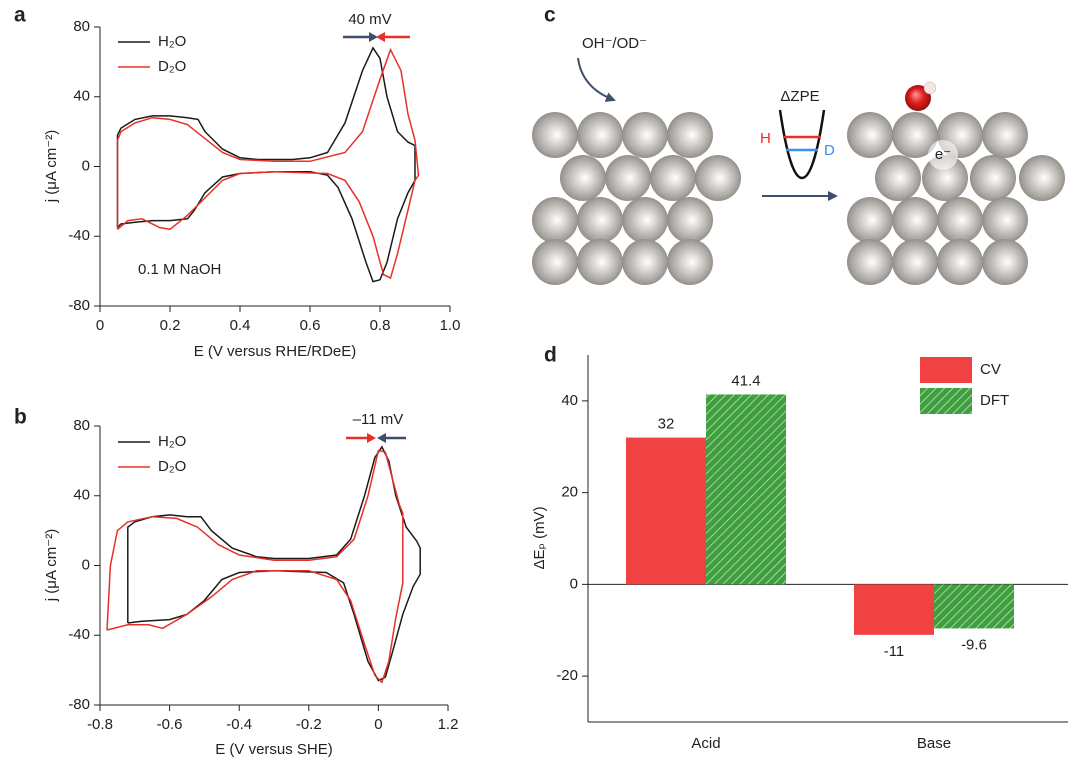 The image size is (1080, 770). Describe the element at coordinates (20, 15) in the screenshot. I see `panel-label: a` at that location.